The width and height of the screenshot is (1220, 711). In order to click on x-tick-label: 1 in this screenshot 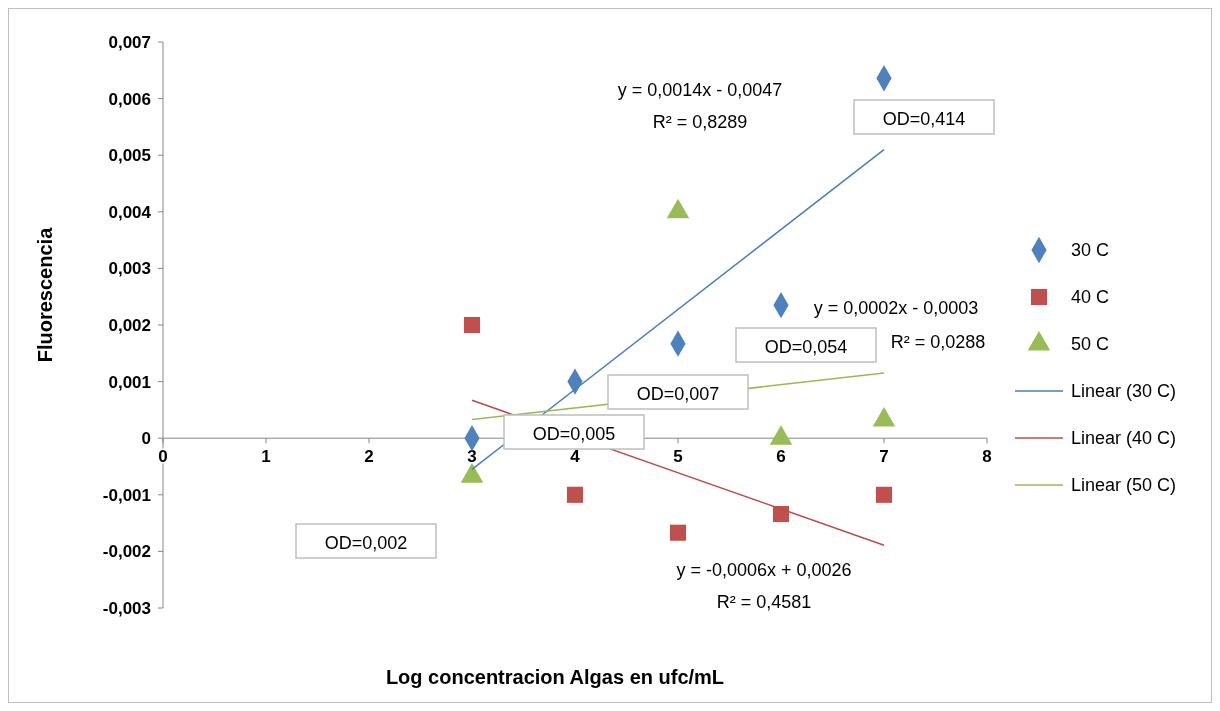, I will do `click(266, 457)`.